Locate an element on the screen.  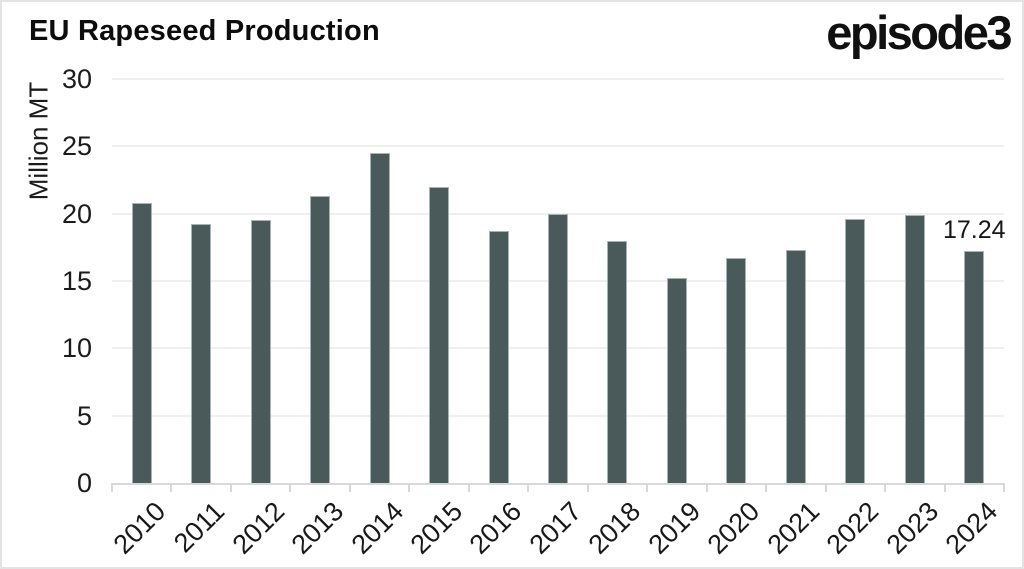
bar-2017 is located at coordinates (558, 348).